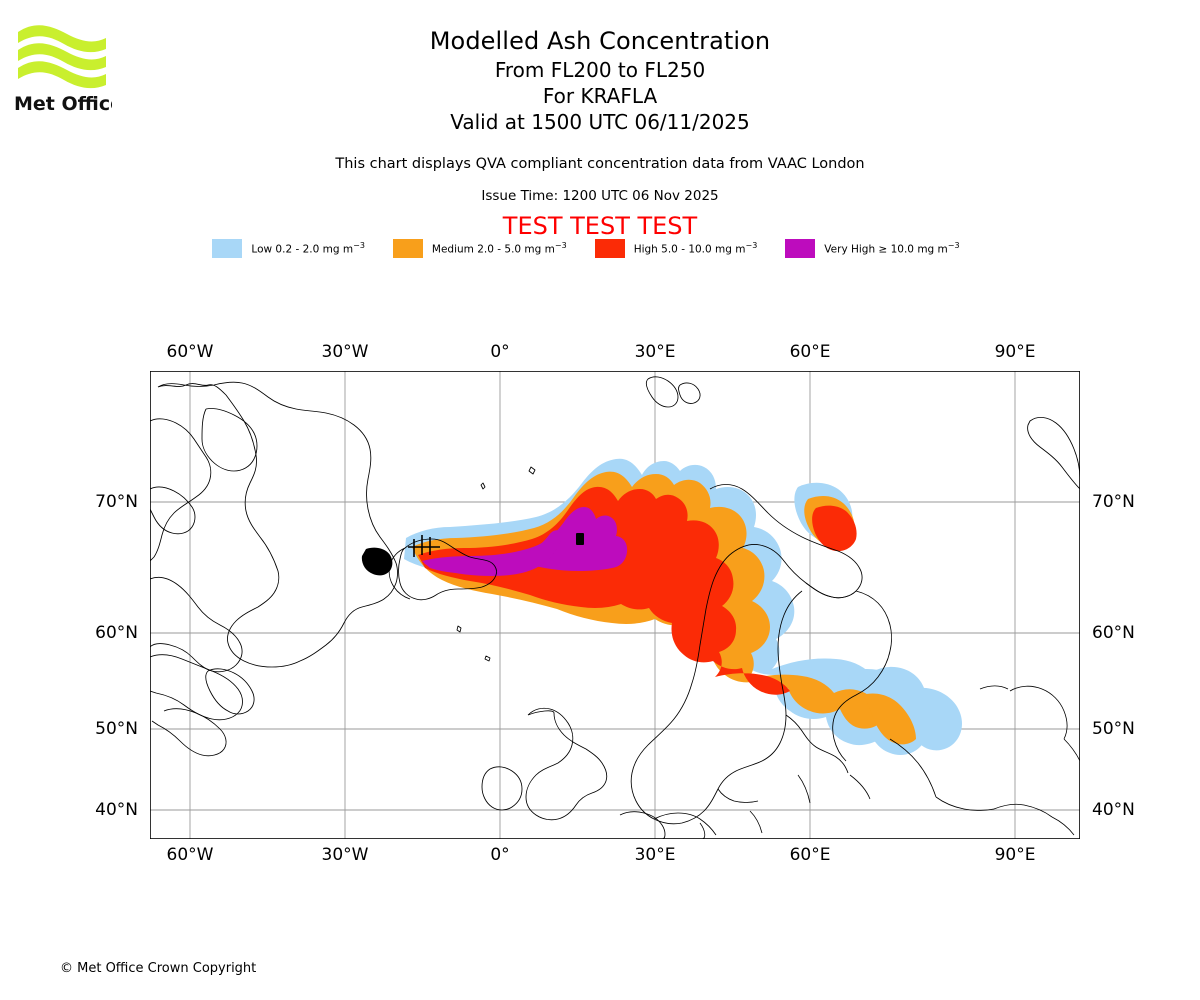  I want to click on legend-item-high: High 5.0 - 10.0 mg m−3, so click(690, 248).